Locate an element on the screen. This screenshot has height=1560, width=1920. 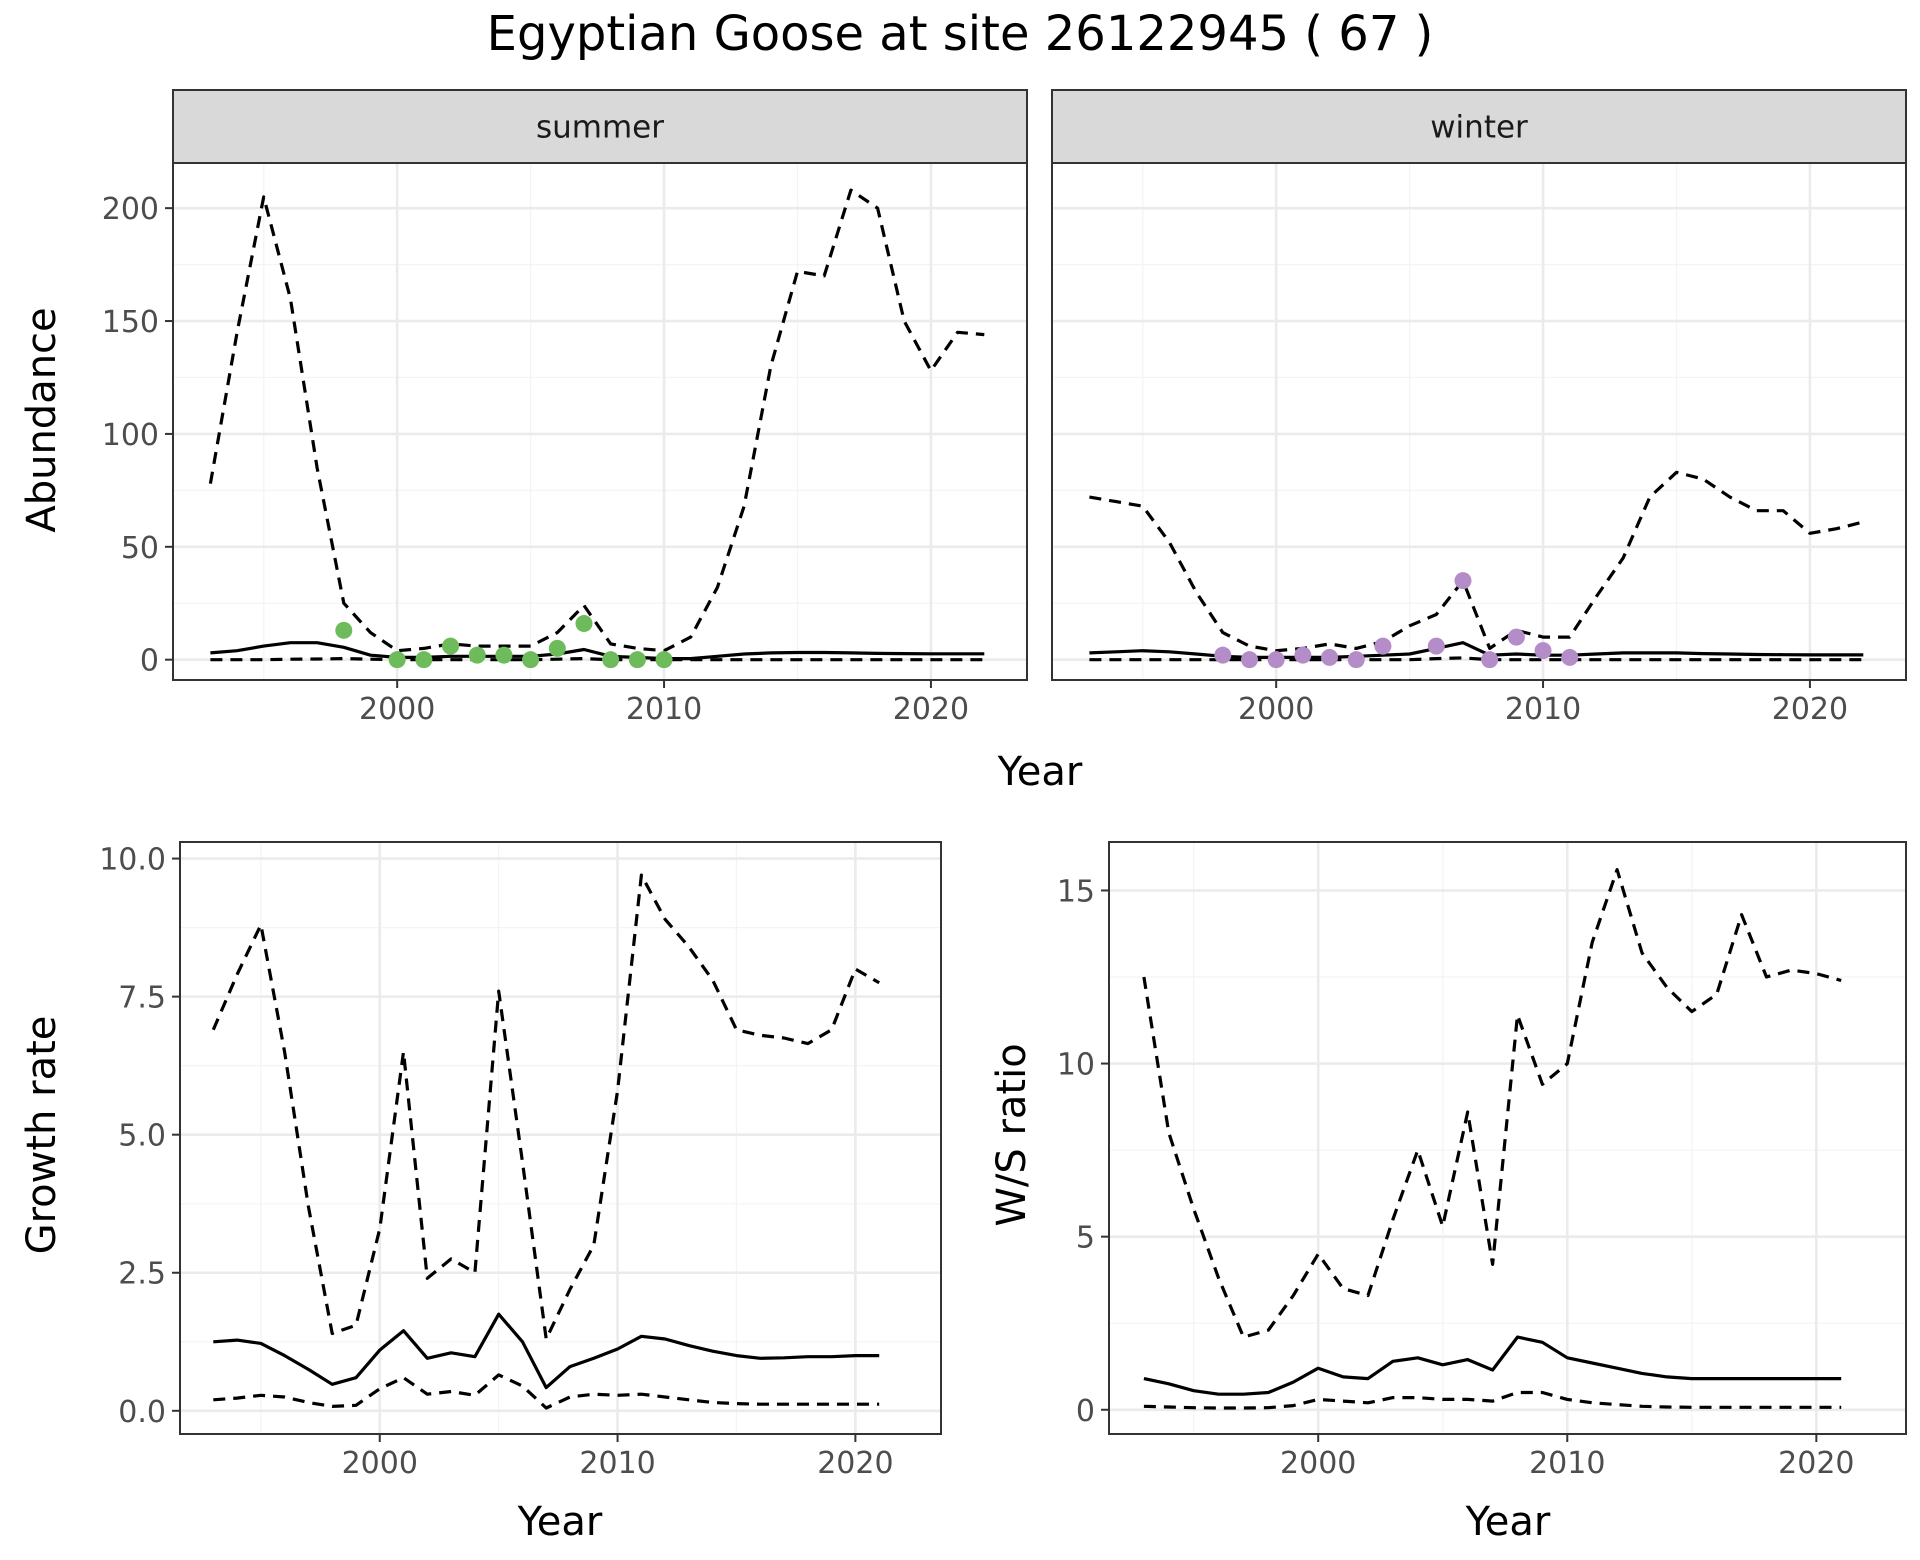
y-tick-label: 50 is located at coordinates (140, 548).